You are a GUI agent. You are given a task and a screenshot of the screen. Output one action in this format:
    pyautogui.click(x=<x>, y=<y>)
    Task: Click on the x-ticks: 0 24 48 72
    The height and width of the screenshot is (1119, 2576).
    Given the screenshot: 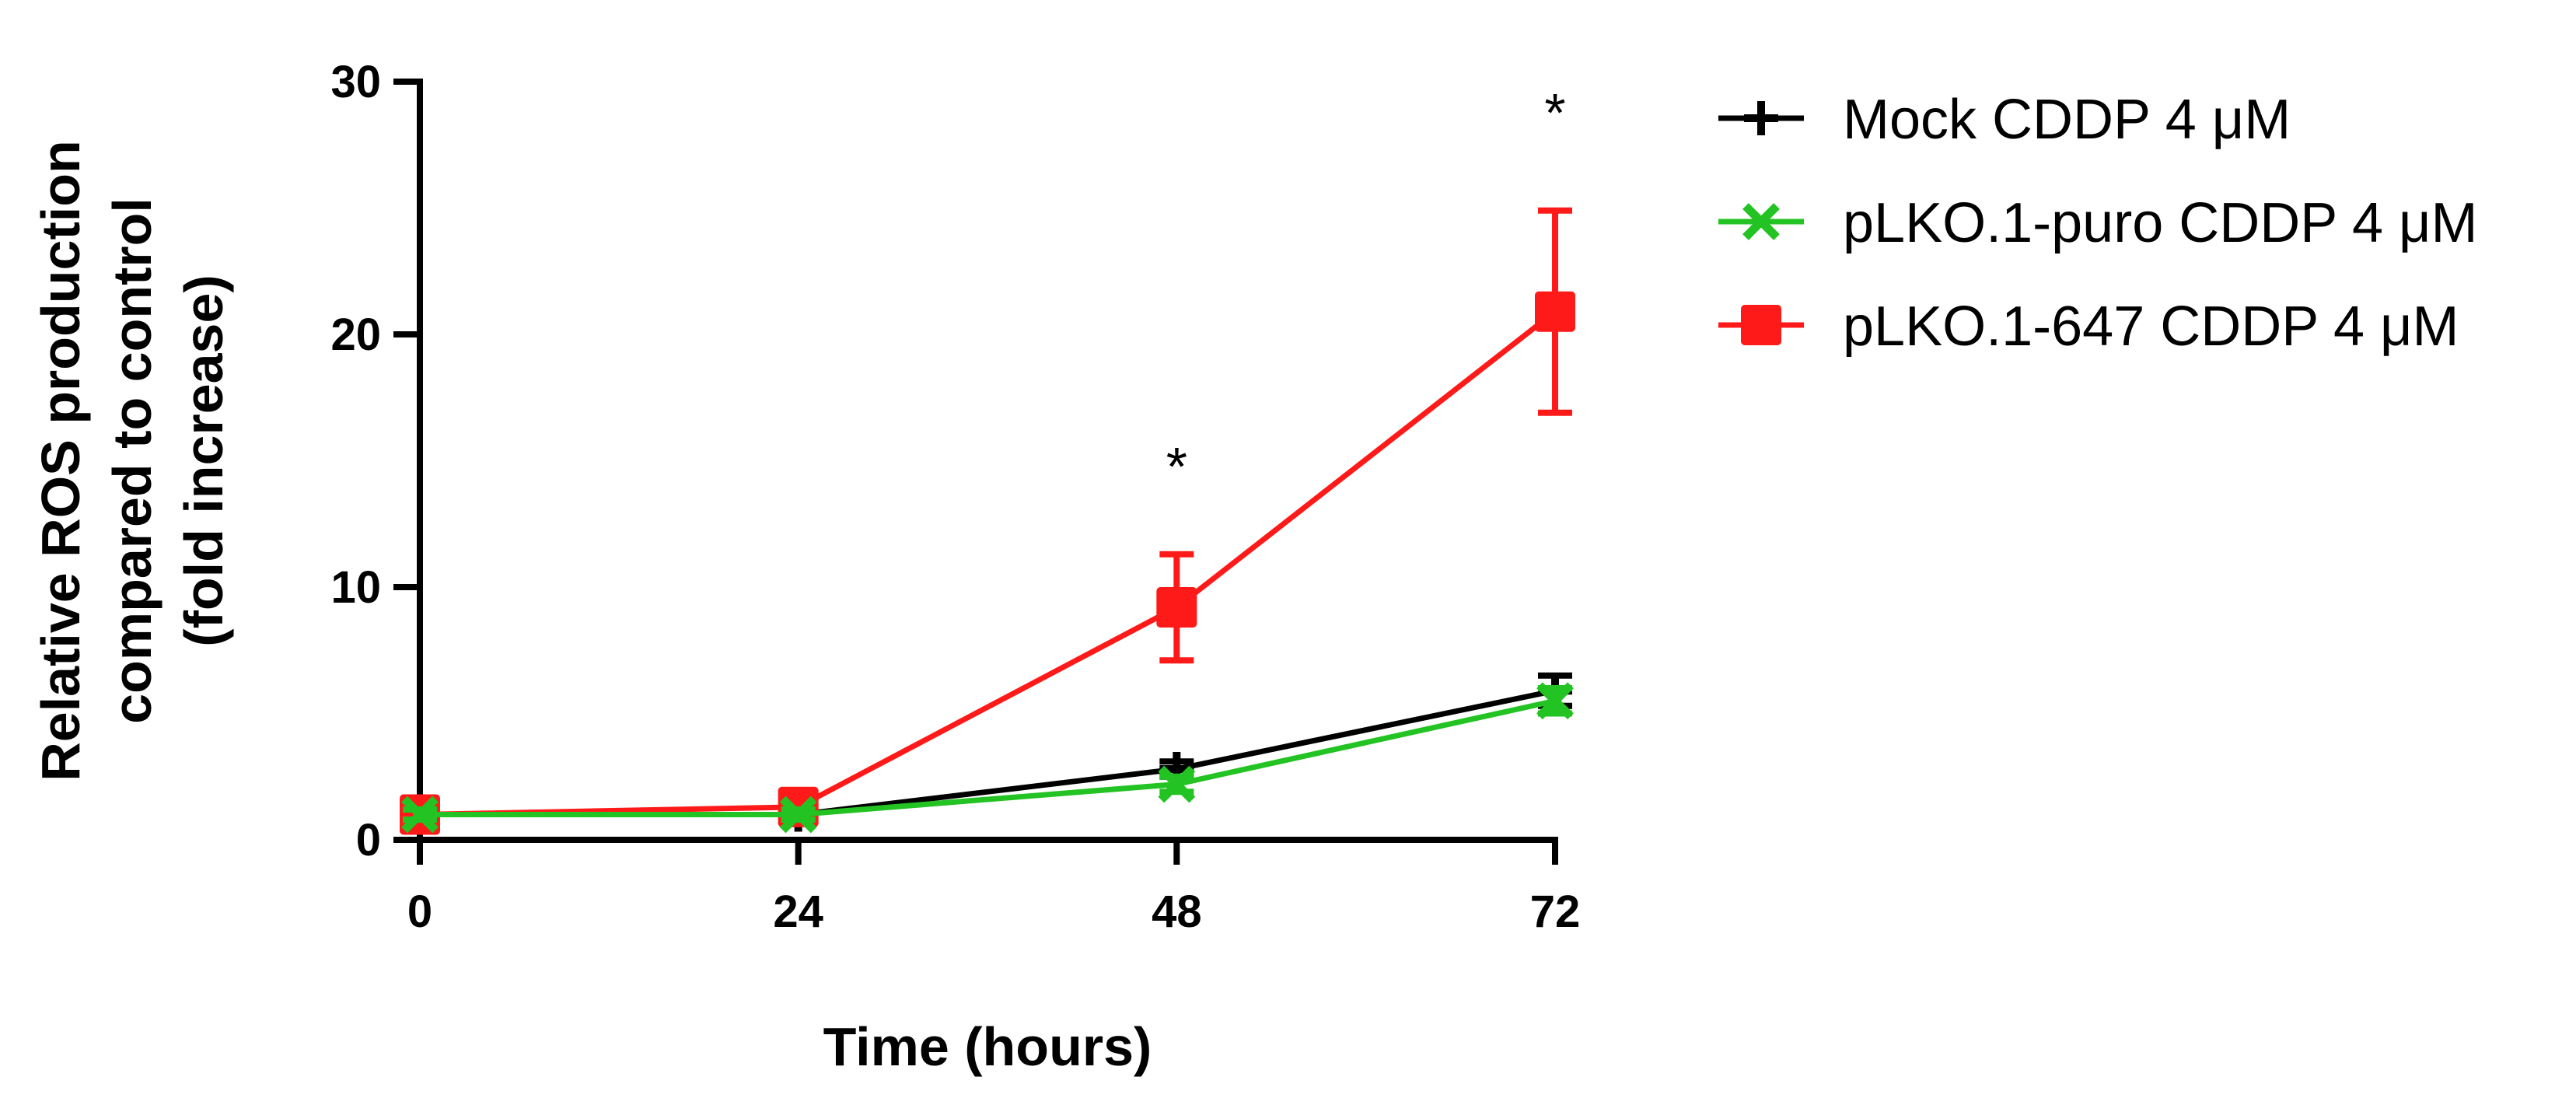 What is the action you would take?
    pyautogui.click(x=993, y=889)
    